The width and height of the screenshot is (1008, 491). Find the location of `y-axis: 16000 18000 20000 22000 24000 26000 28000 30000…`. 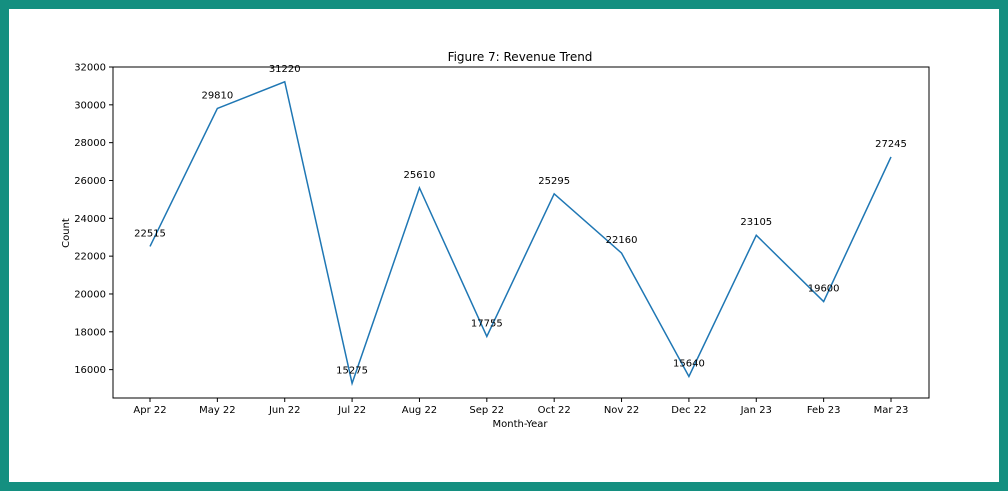

y-axis: 16000 18000 20000 22000 24000 26000 28000 30000… is located at coordinates (93, 219).